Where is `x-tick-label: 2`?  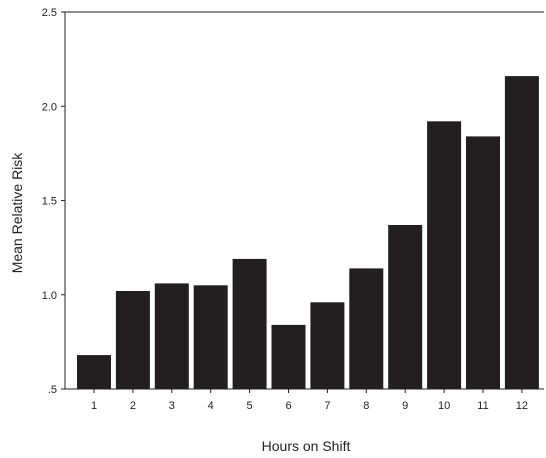
x-tick-label: 2 is located at coordinates (133, 406).